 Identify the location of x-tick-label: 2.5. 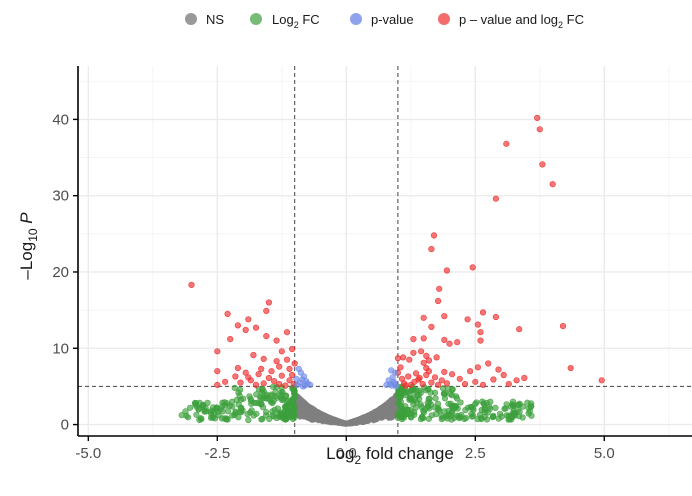
(475, 453).